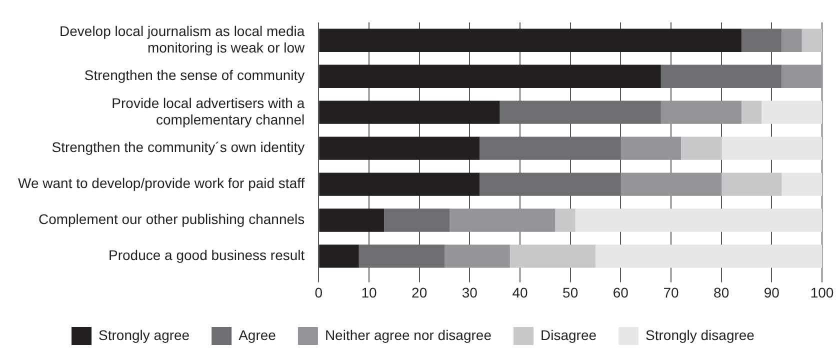 The image size is (840, 355). What do you see at coordinates (420, 292) in the screenshot?
I see `x-tick-label: 20` at bounding box center [420, 292].